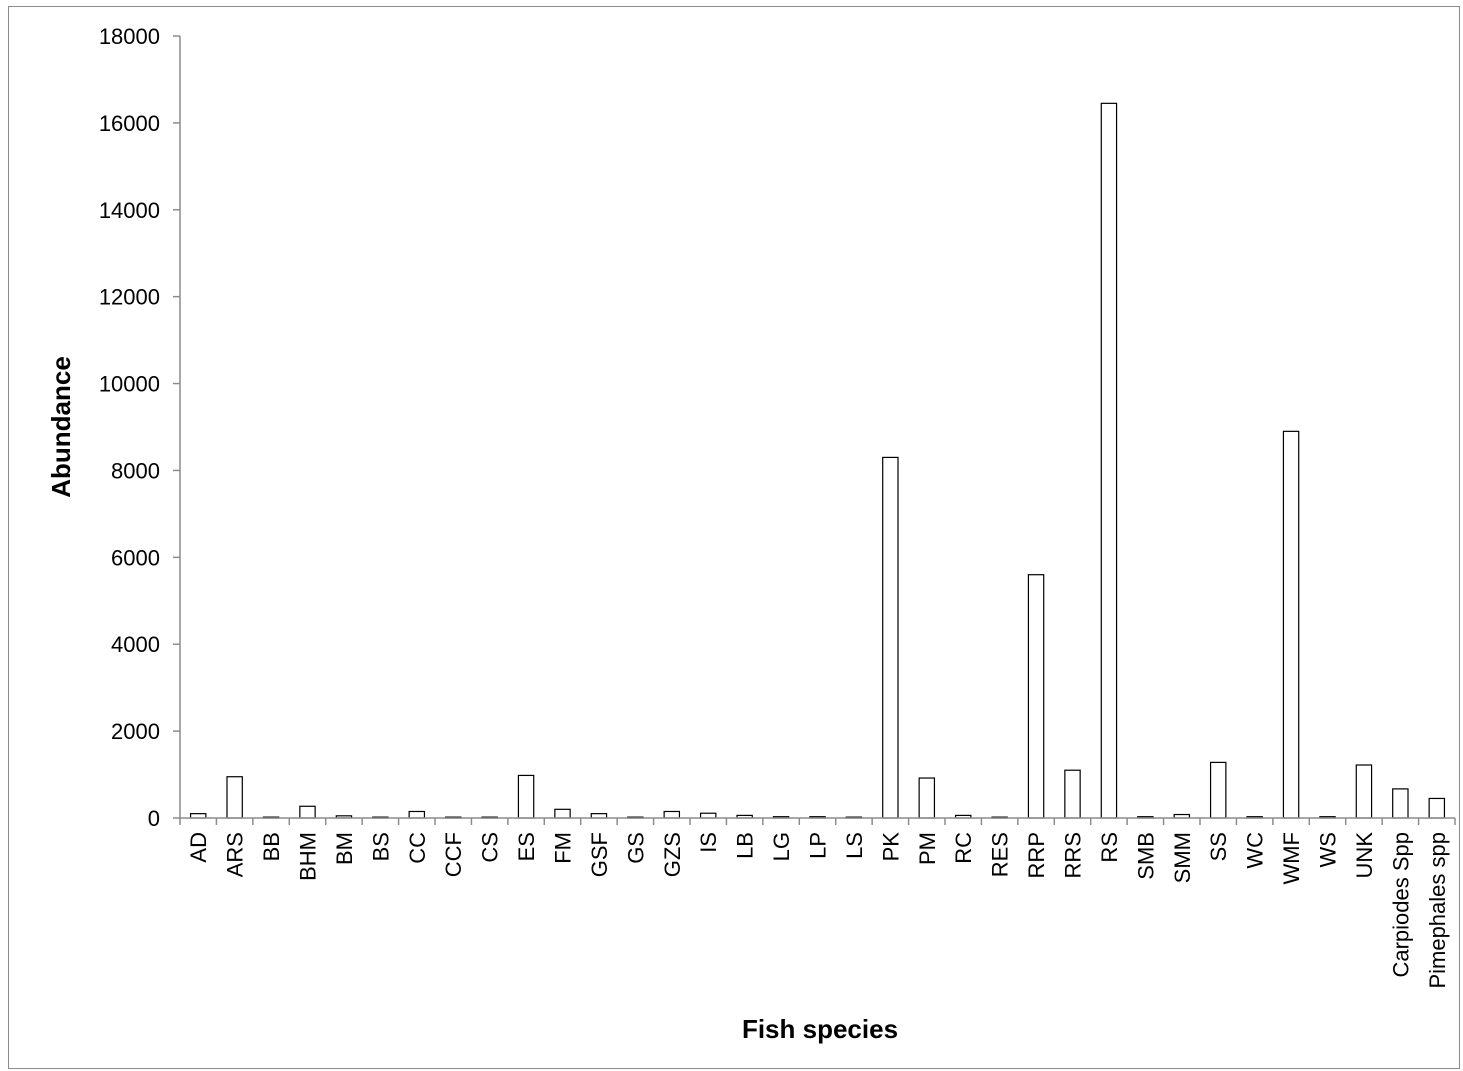 The width and height of the screenshot is (1463, 1071). What do you see at coordinates (1145, 856) in the screenshot?
I see `x-tick-label: SMB` at bounding box center [1145, 856].